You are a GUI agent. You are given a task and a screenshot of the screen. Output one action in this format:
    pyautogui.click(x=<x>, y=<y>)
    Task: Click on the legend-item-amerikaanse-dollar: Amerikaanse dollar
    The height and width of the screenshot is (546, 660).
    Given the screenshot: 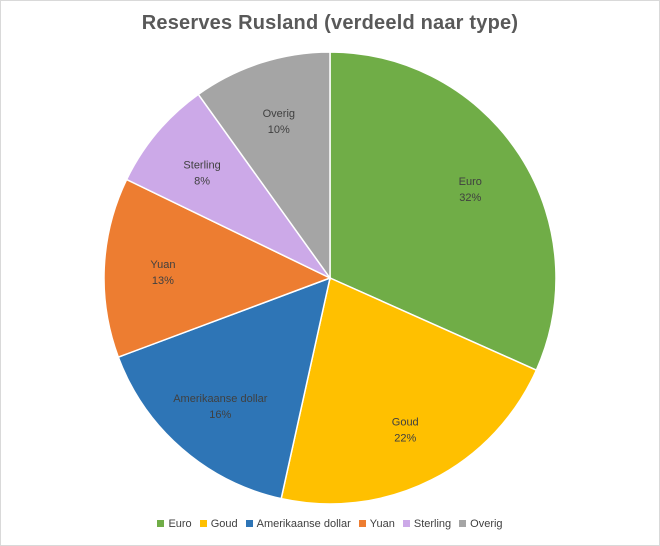 What is the action you would take?
    pyautogui.click(x=298, y=524)
    